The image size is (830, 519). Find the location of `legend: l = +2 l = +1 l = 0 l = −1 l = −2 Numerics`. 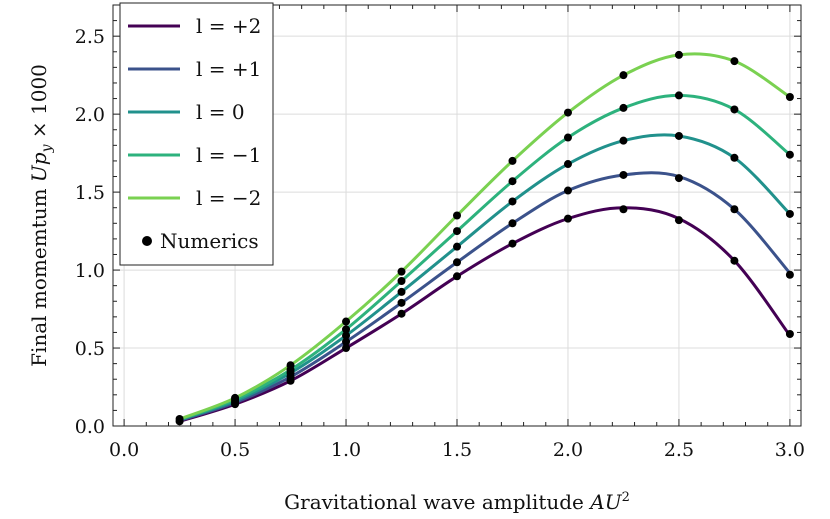

legend: l = +2 l = +1 l = 0 l = −1 l = −2 Numerics is located at coordinates (196, 134).